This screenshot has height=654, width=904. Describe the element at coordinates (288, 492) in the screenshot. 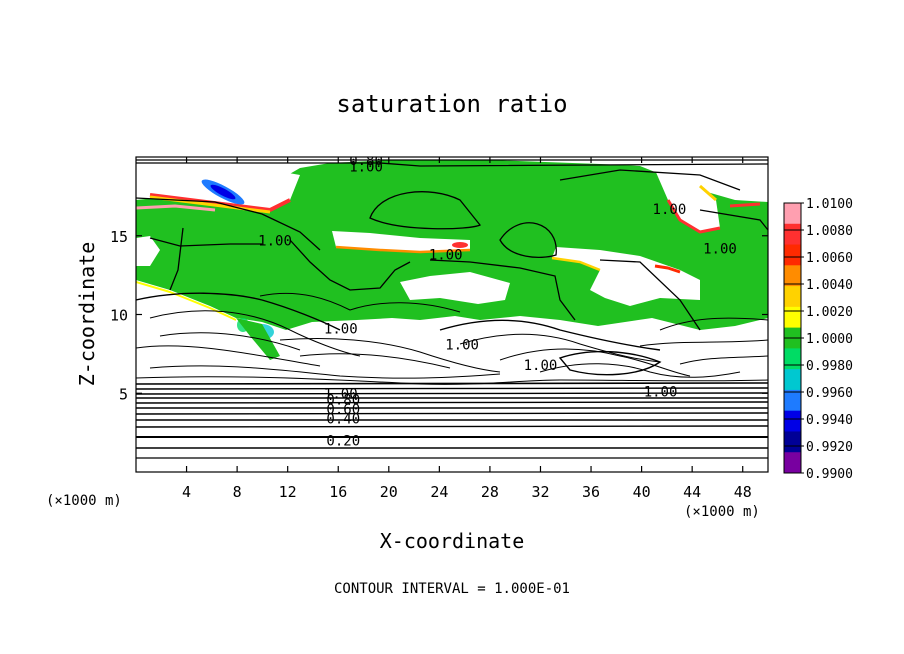

I see `x-tick-label: 12` at that location.